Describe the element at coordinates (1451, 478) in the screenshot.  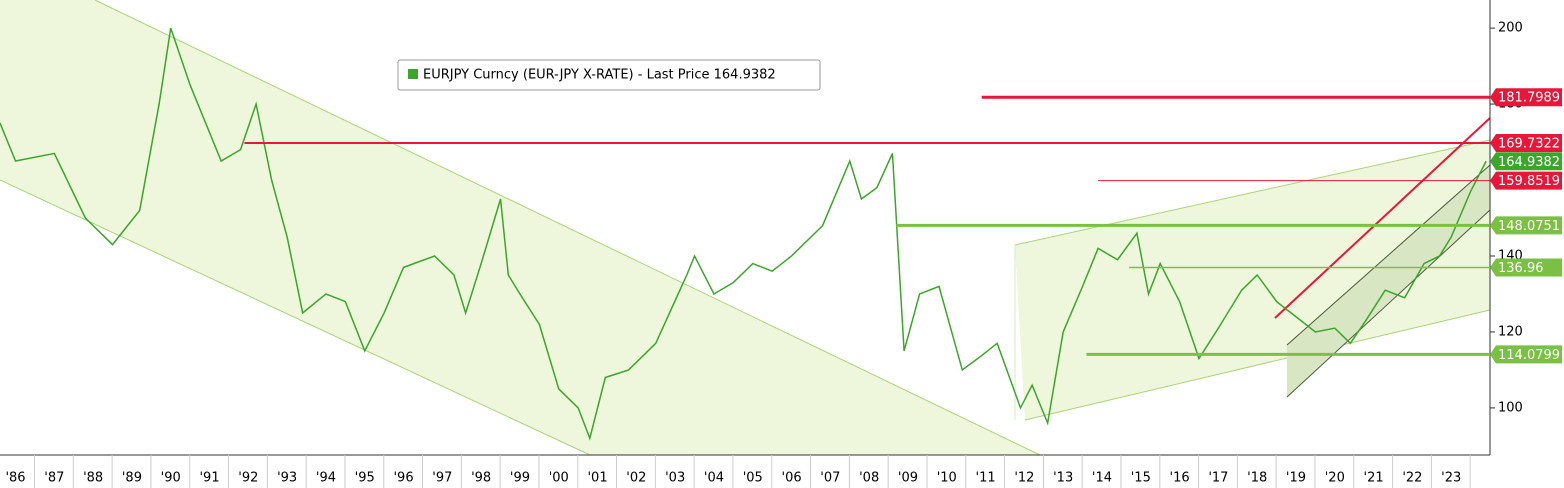
I see `x-tick-label: '23` at that location.